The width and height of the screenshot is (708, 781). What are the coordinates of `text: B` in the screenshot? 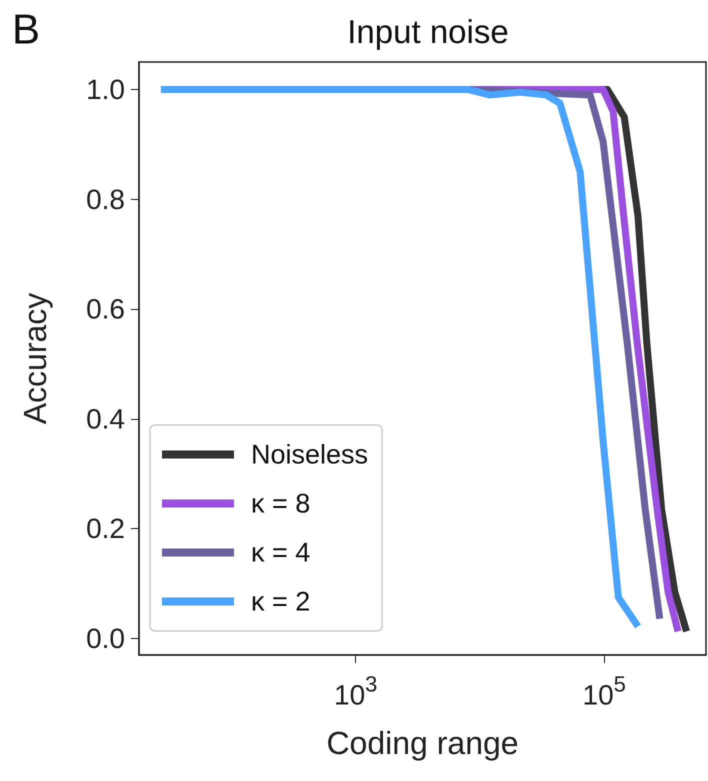 It's located at (26, 29).